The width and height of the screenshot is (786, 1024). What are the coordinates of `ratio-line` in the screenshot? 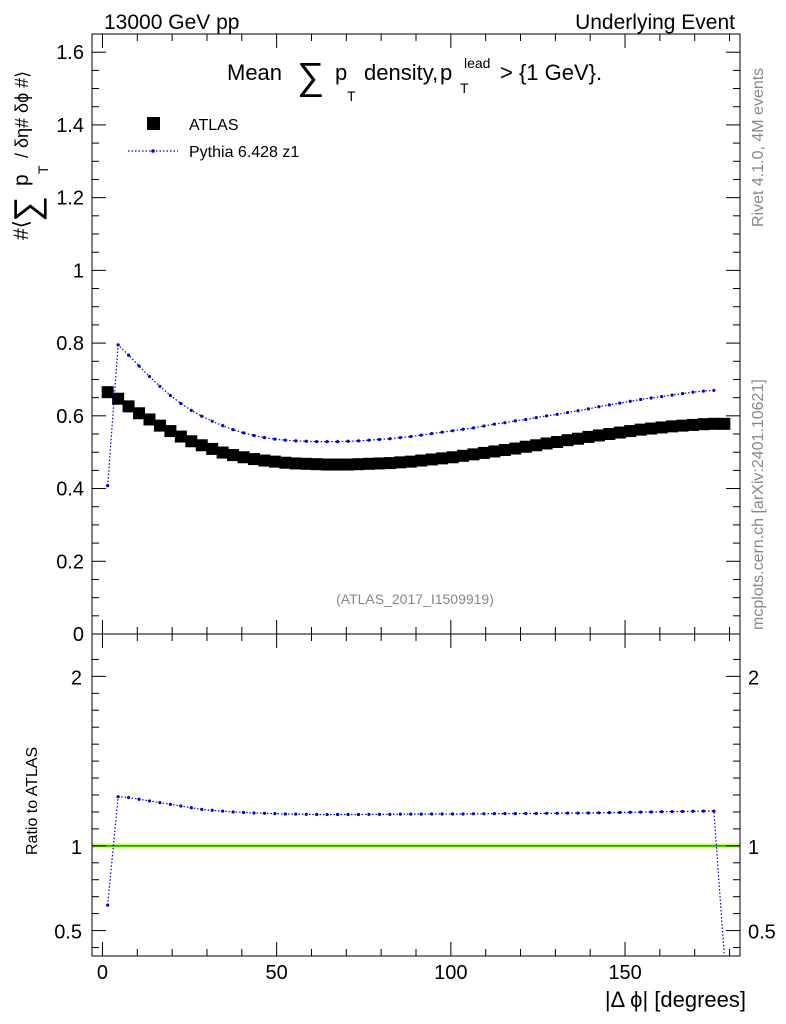 It's located at (416, 876).